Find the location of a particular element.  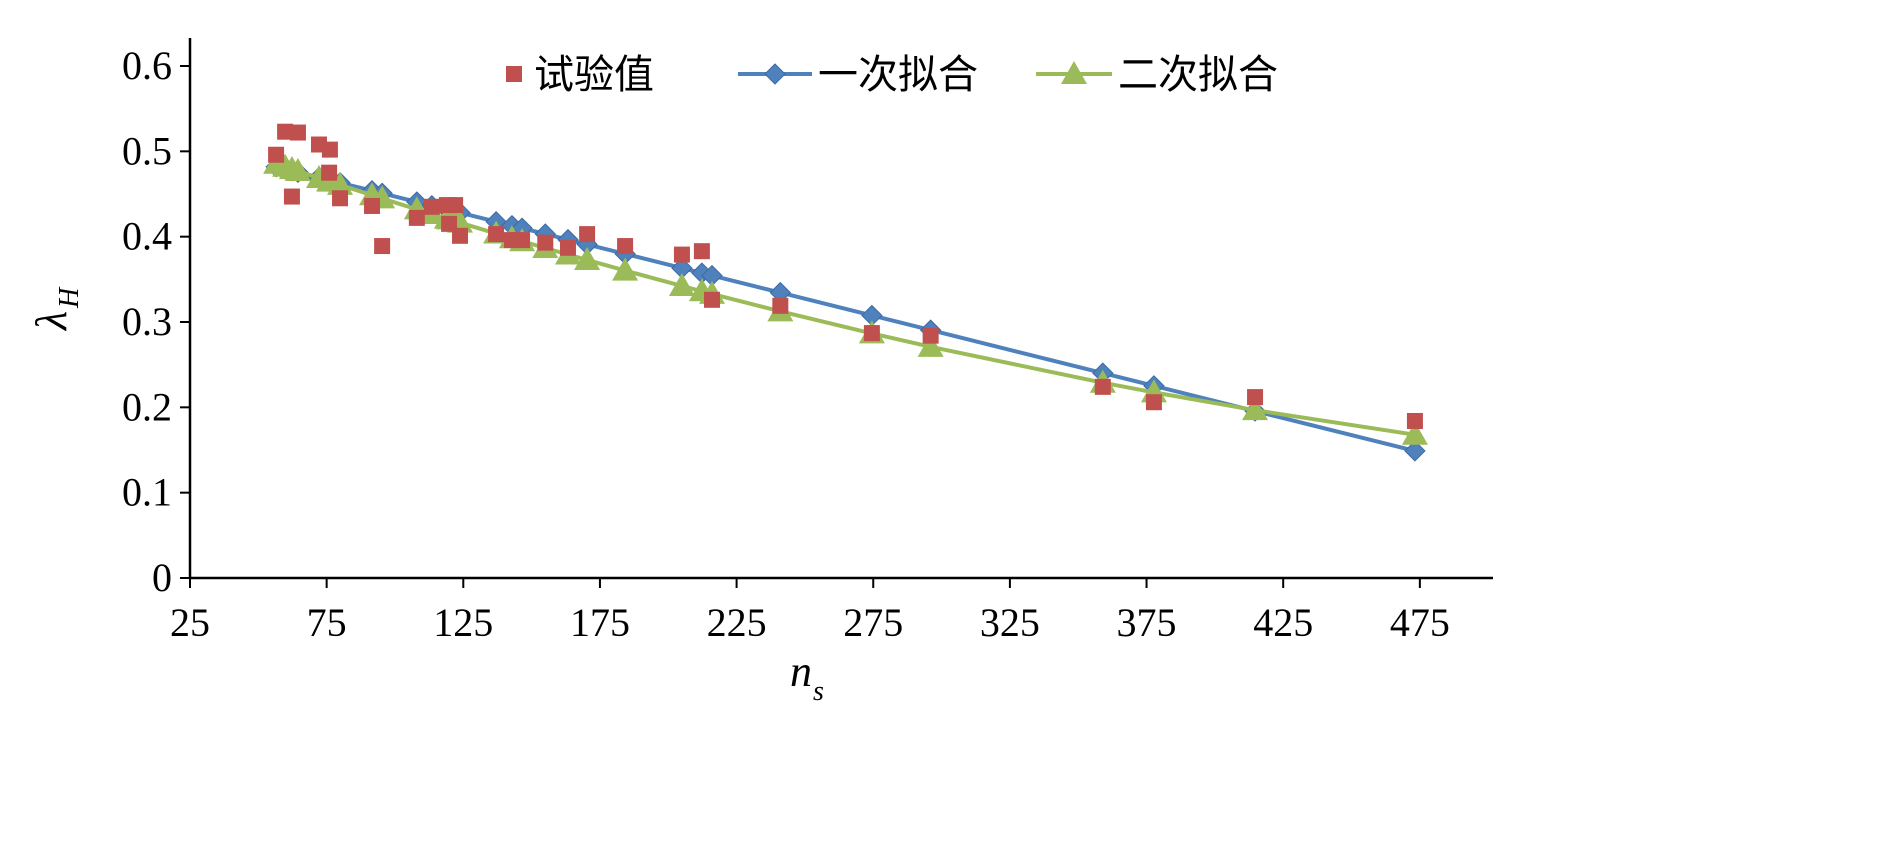

linear-marker is located at coordinates (1415, 451).